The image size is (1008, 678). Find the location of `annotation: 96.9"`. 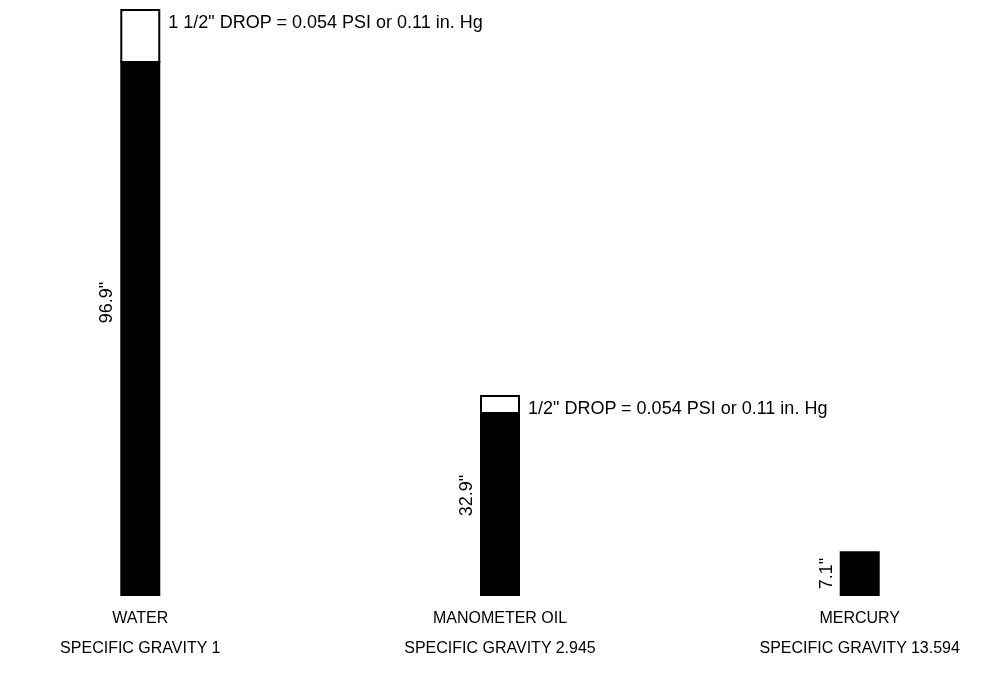

annotation: 96.9" is located at coordinates (106, 302).